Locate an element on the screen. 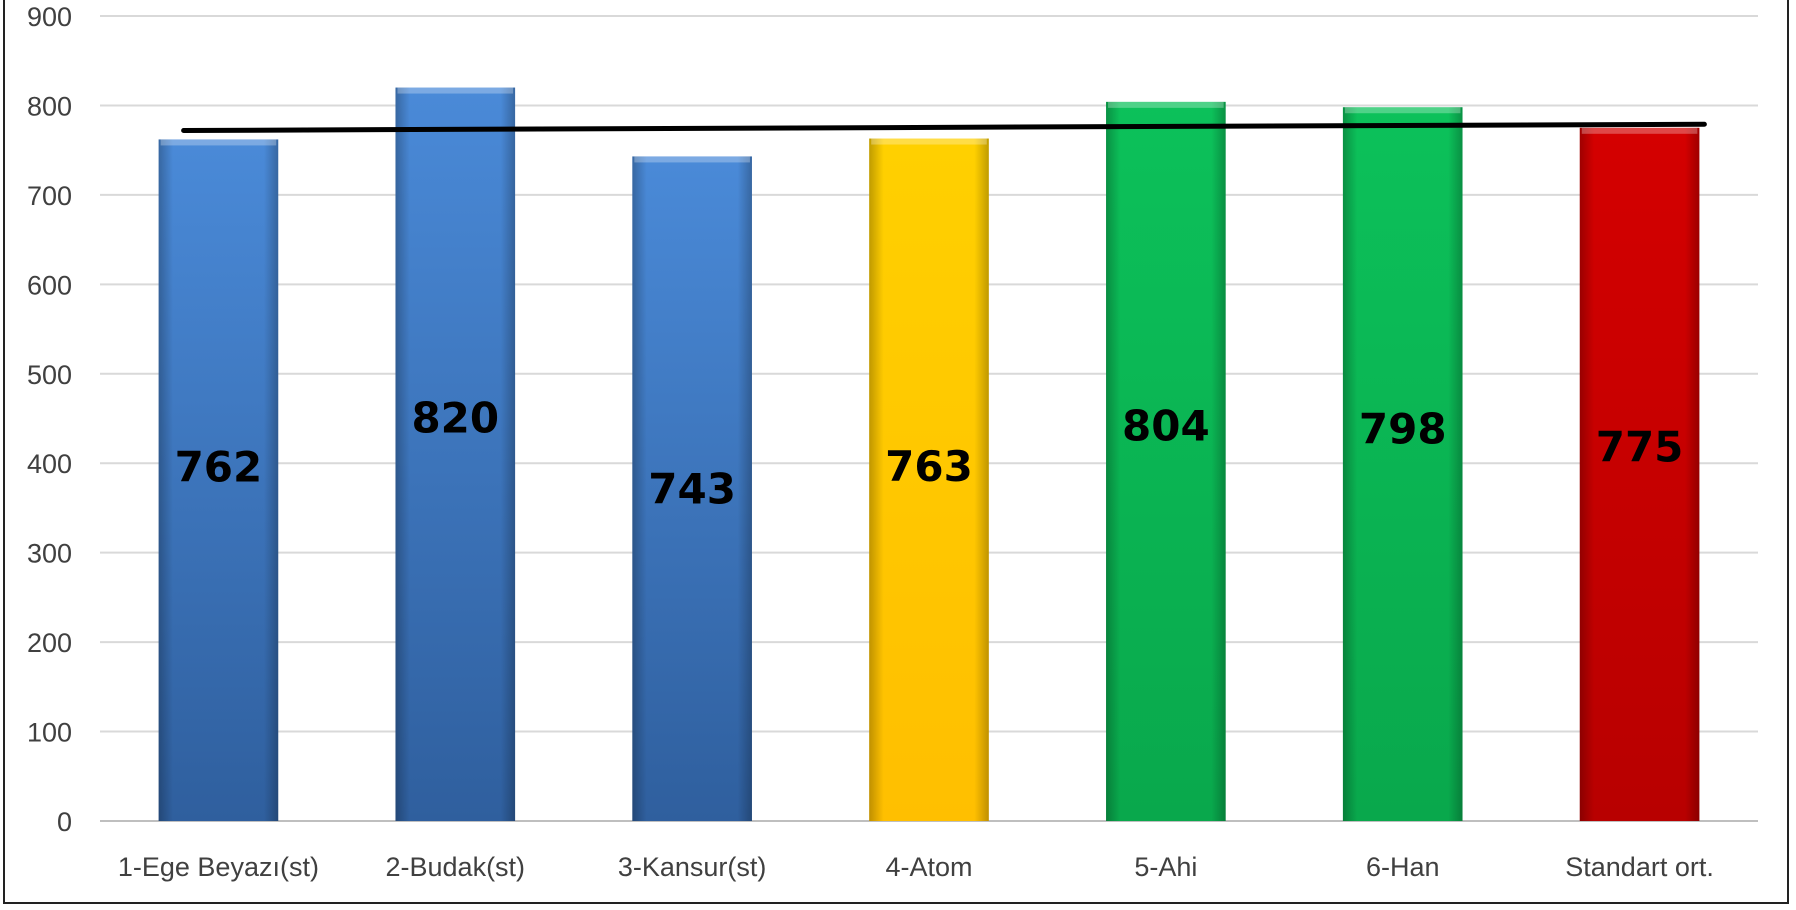 Image resolution: width=1796 pixels, height=910 pixels. data-label: 763 is located at coordinates (929, 466).